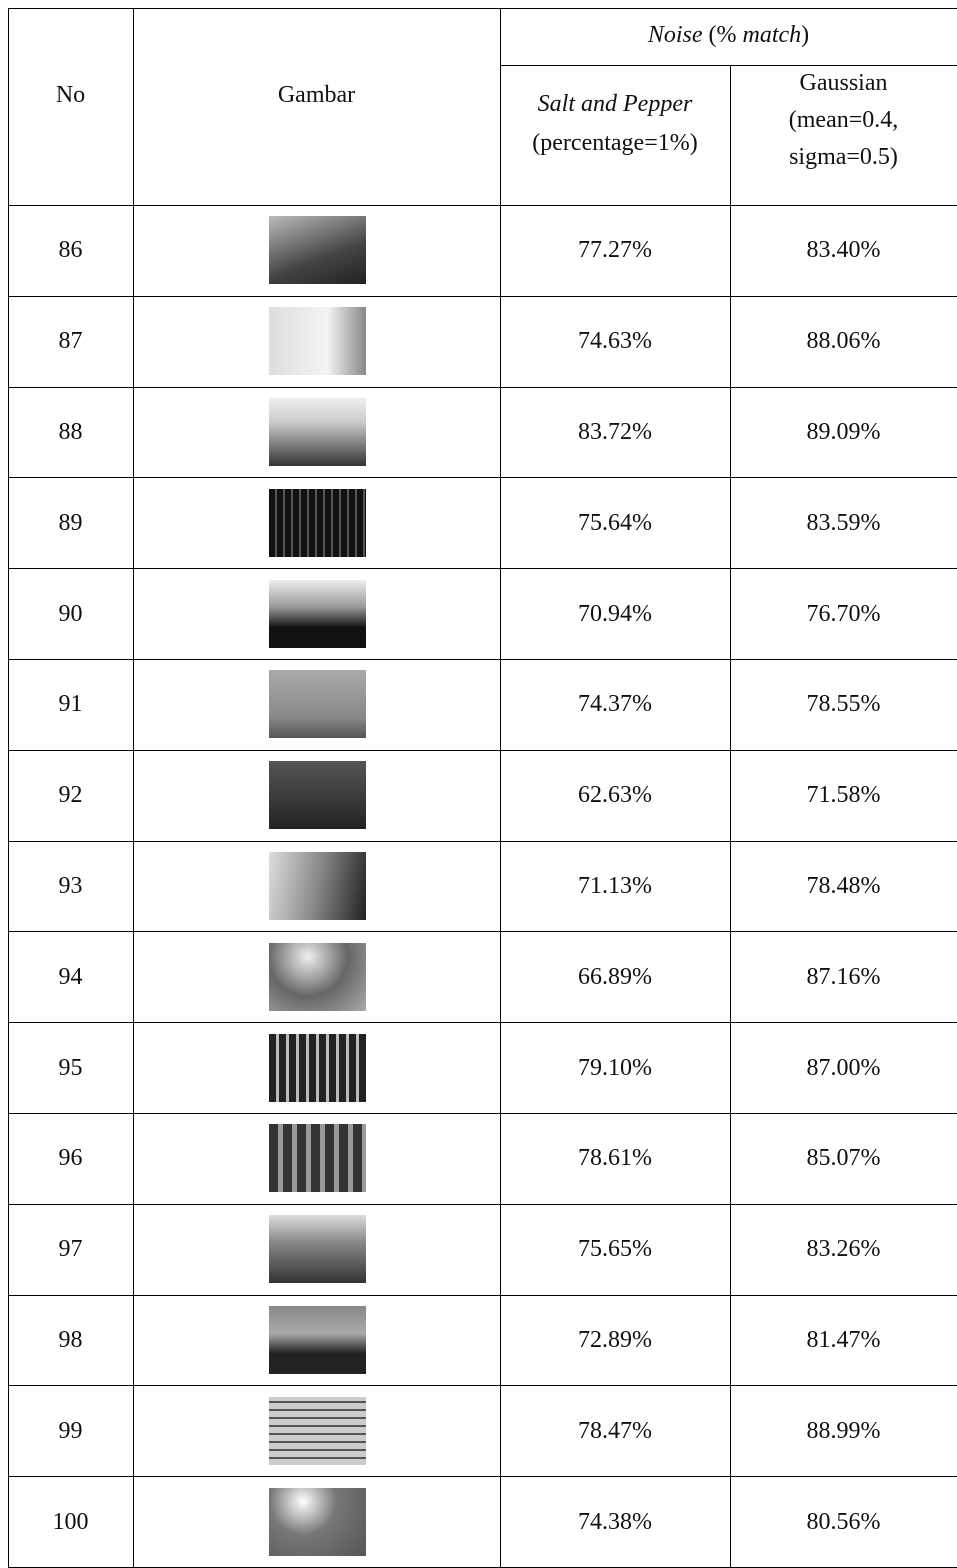  I want to click on salt-pepper-match: 74.37%, so click(615, 704).